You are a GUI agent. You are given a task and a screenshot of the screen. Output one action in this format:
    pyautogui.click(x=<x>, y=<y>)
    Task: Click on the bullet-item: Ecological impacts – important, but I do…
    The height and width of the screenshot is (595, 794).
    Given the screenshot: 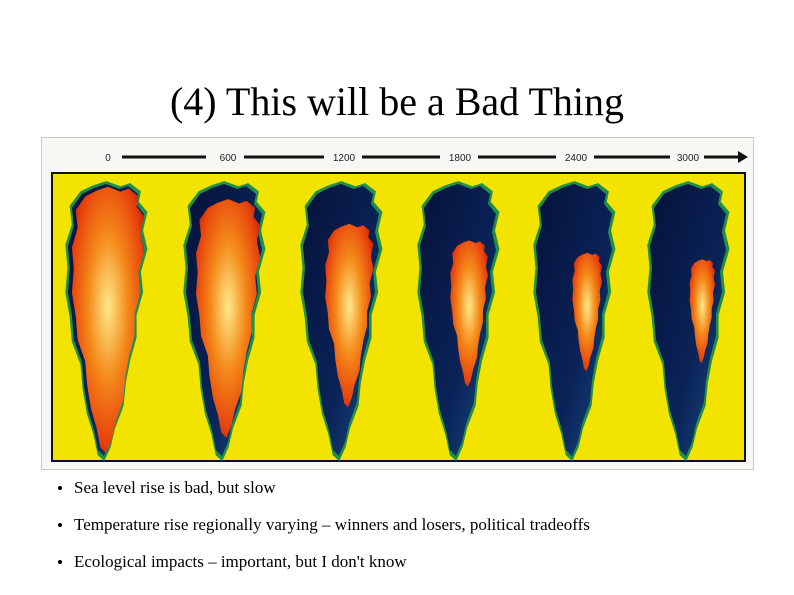 What is the action you would take?
    pyautogui.click(x=397, y=562)
    